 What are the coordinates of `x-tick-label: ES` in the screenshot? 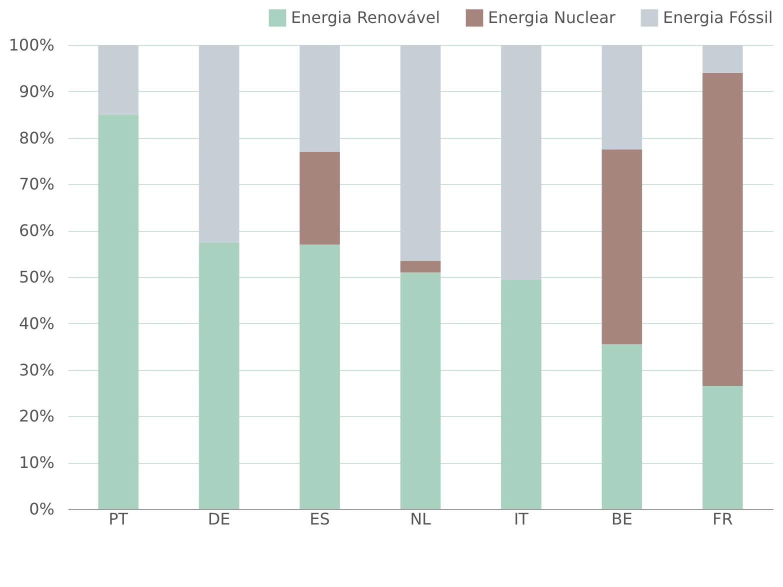 It's located at (320, 519).